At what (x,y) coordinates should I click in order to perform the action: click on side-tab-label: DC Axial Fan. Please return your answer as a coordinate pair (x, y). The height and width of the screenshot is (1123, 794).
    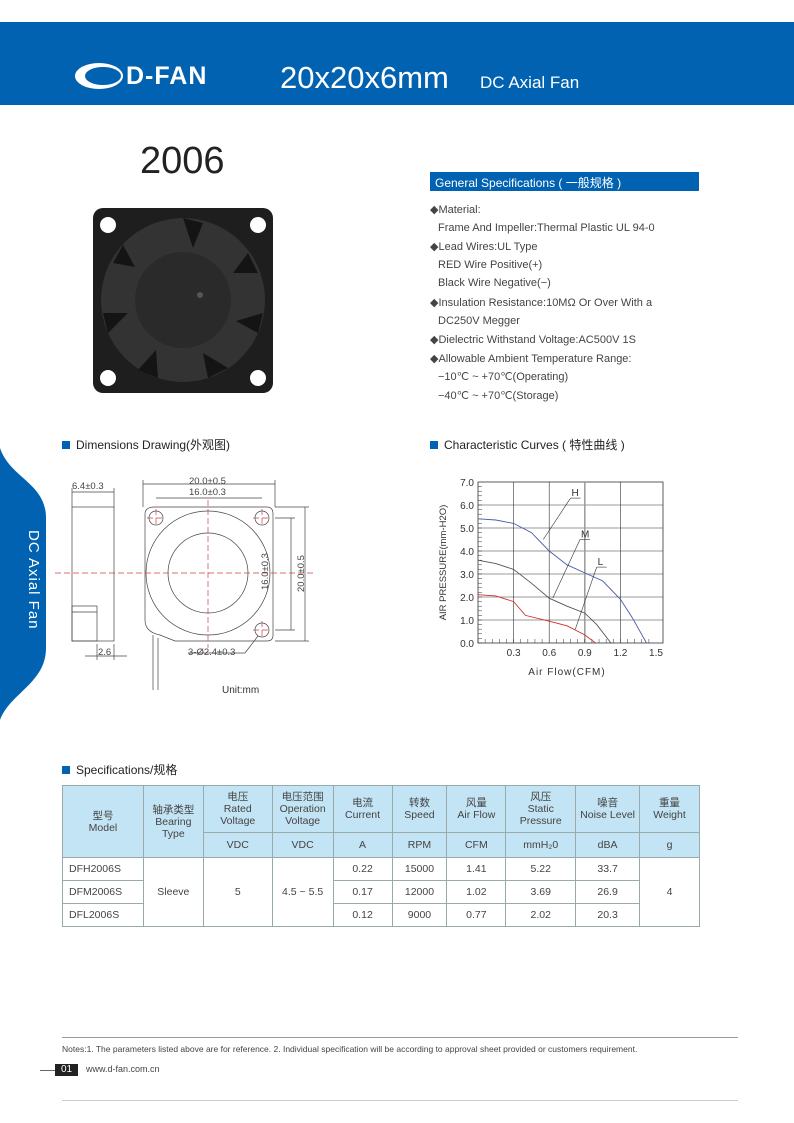
    Looking at the image, I should click on (33, 580).